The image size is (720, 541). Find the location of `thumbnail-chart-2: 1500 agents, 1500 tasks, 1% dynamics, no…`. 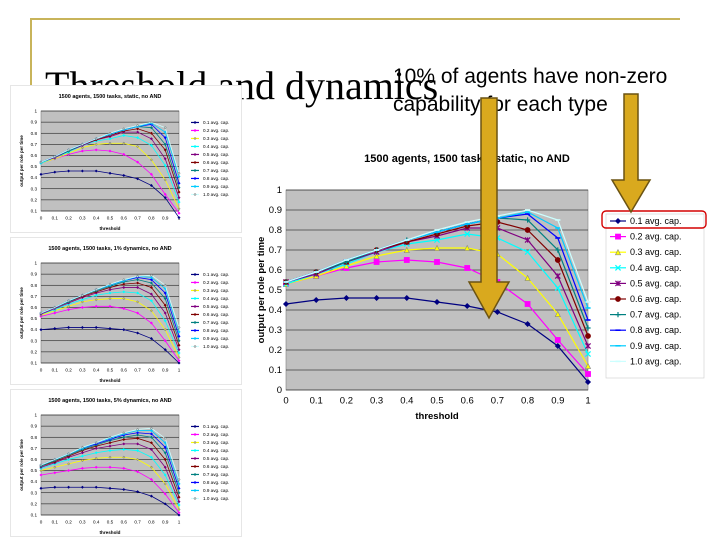

thumbnail-chart-2: 1500 agents, 1500 tasks, 1% dynamics, no… is located at coordinates (126, 311).